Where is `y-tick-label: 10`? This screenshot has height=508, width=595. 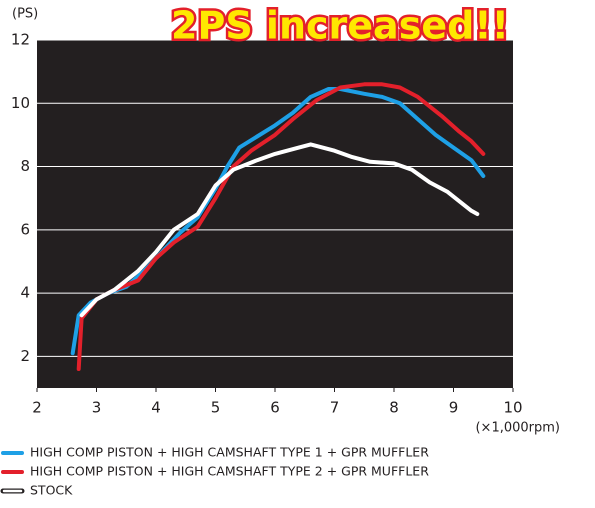
y-tick-label: 10 is located at coordinates (20, 103).